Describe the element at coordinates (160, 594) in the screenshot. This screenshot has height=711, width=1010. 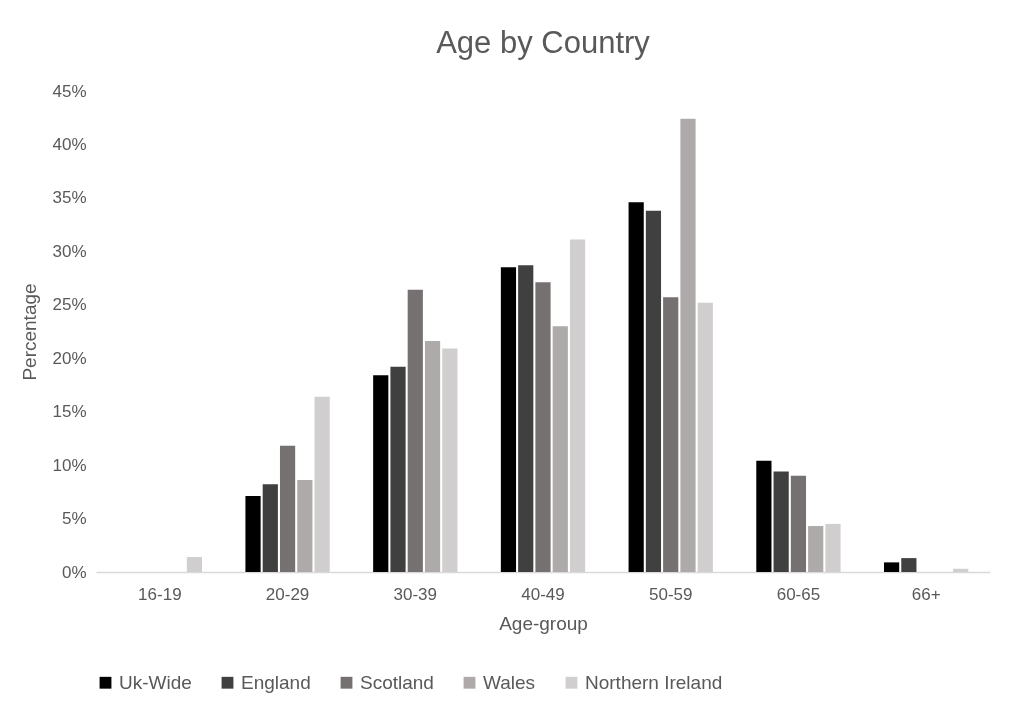
I see `x-tick-label: 16-19` at that location.